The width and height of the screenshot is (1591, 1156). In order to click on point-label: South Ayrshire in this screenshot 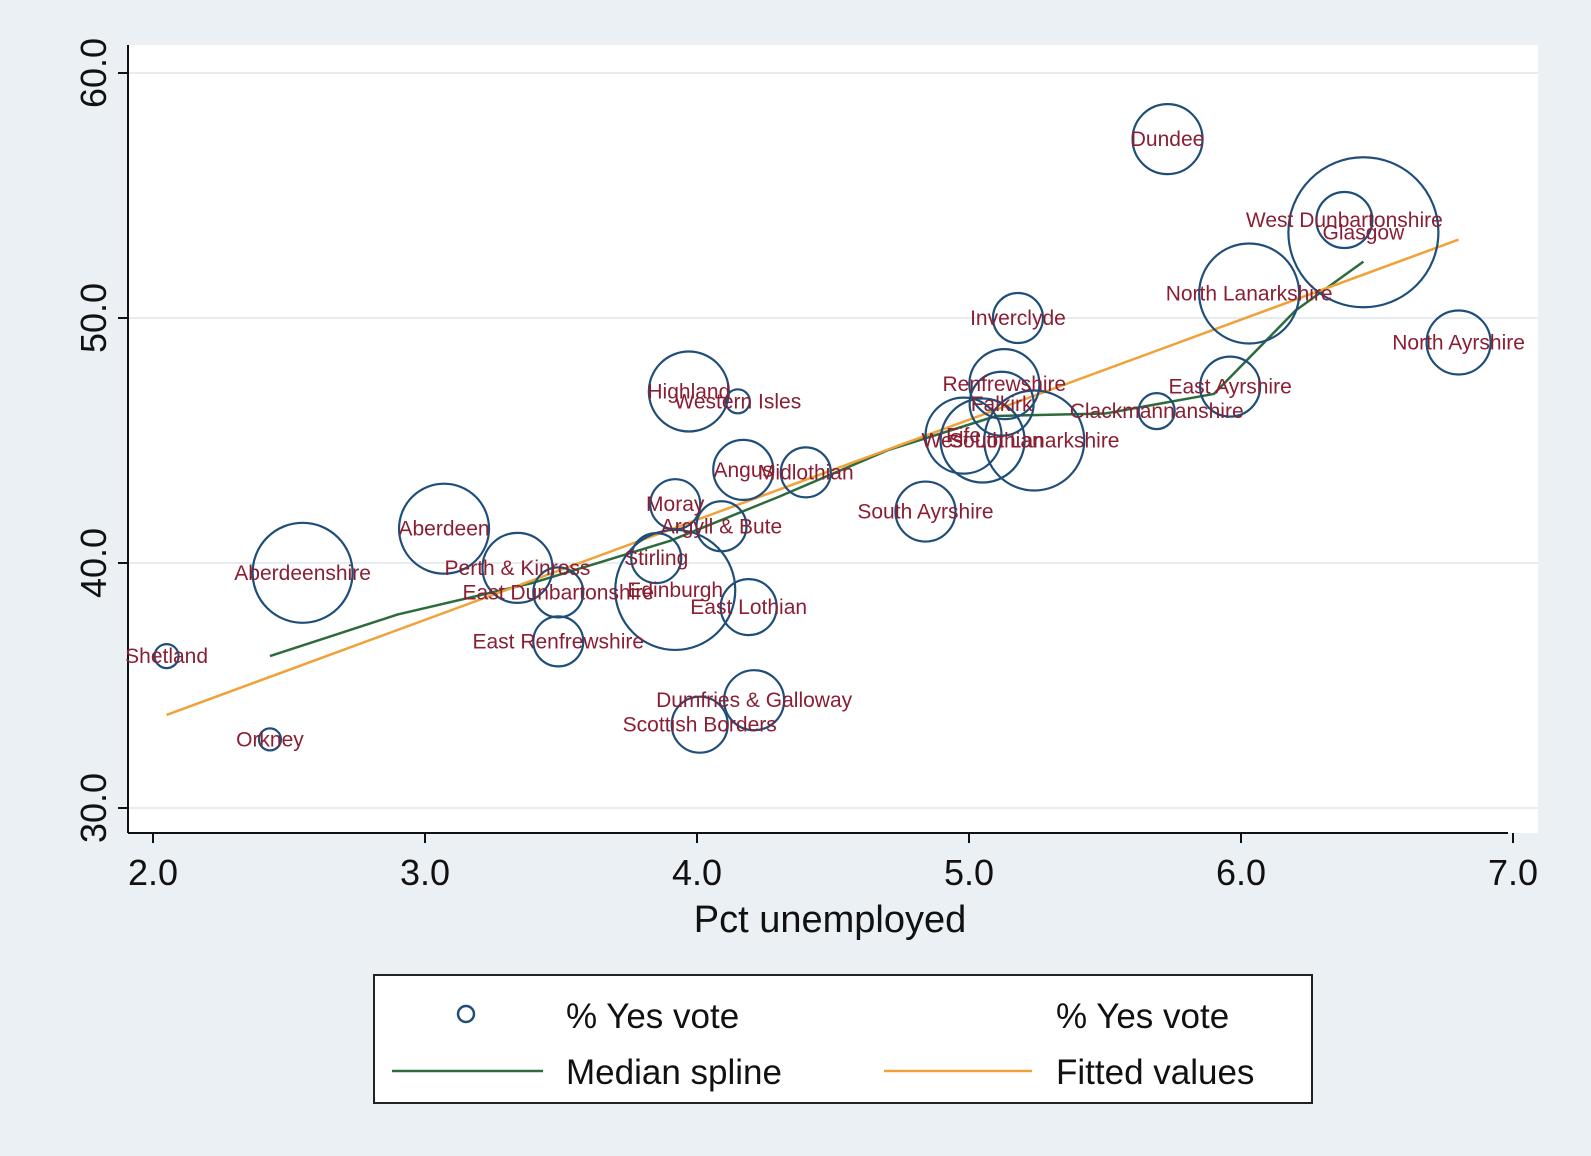, I will do `click(925, 512)`.